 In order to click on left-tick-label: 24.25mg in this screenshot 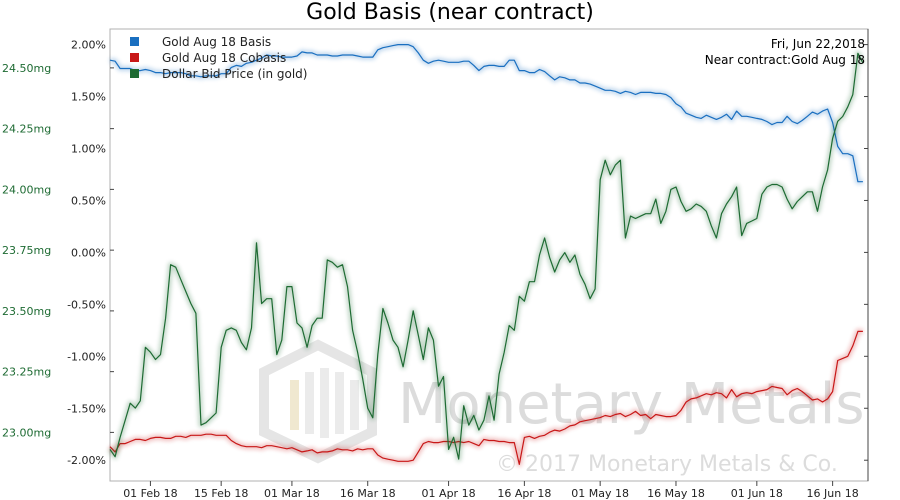, I will do `click(26, 129)`.